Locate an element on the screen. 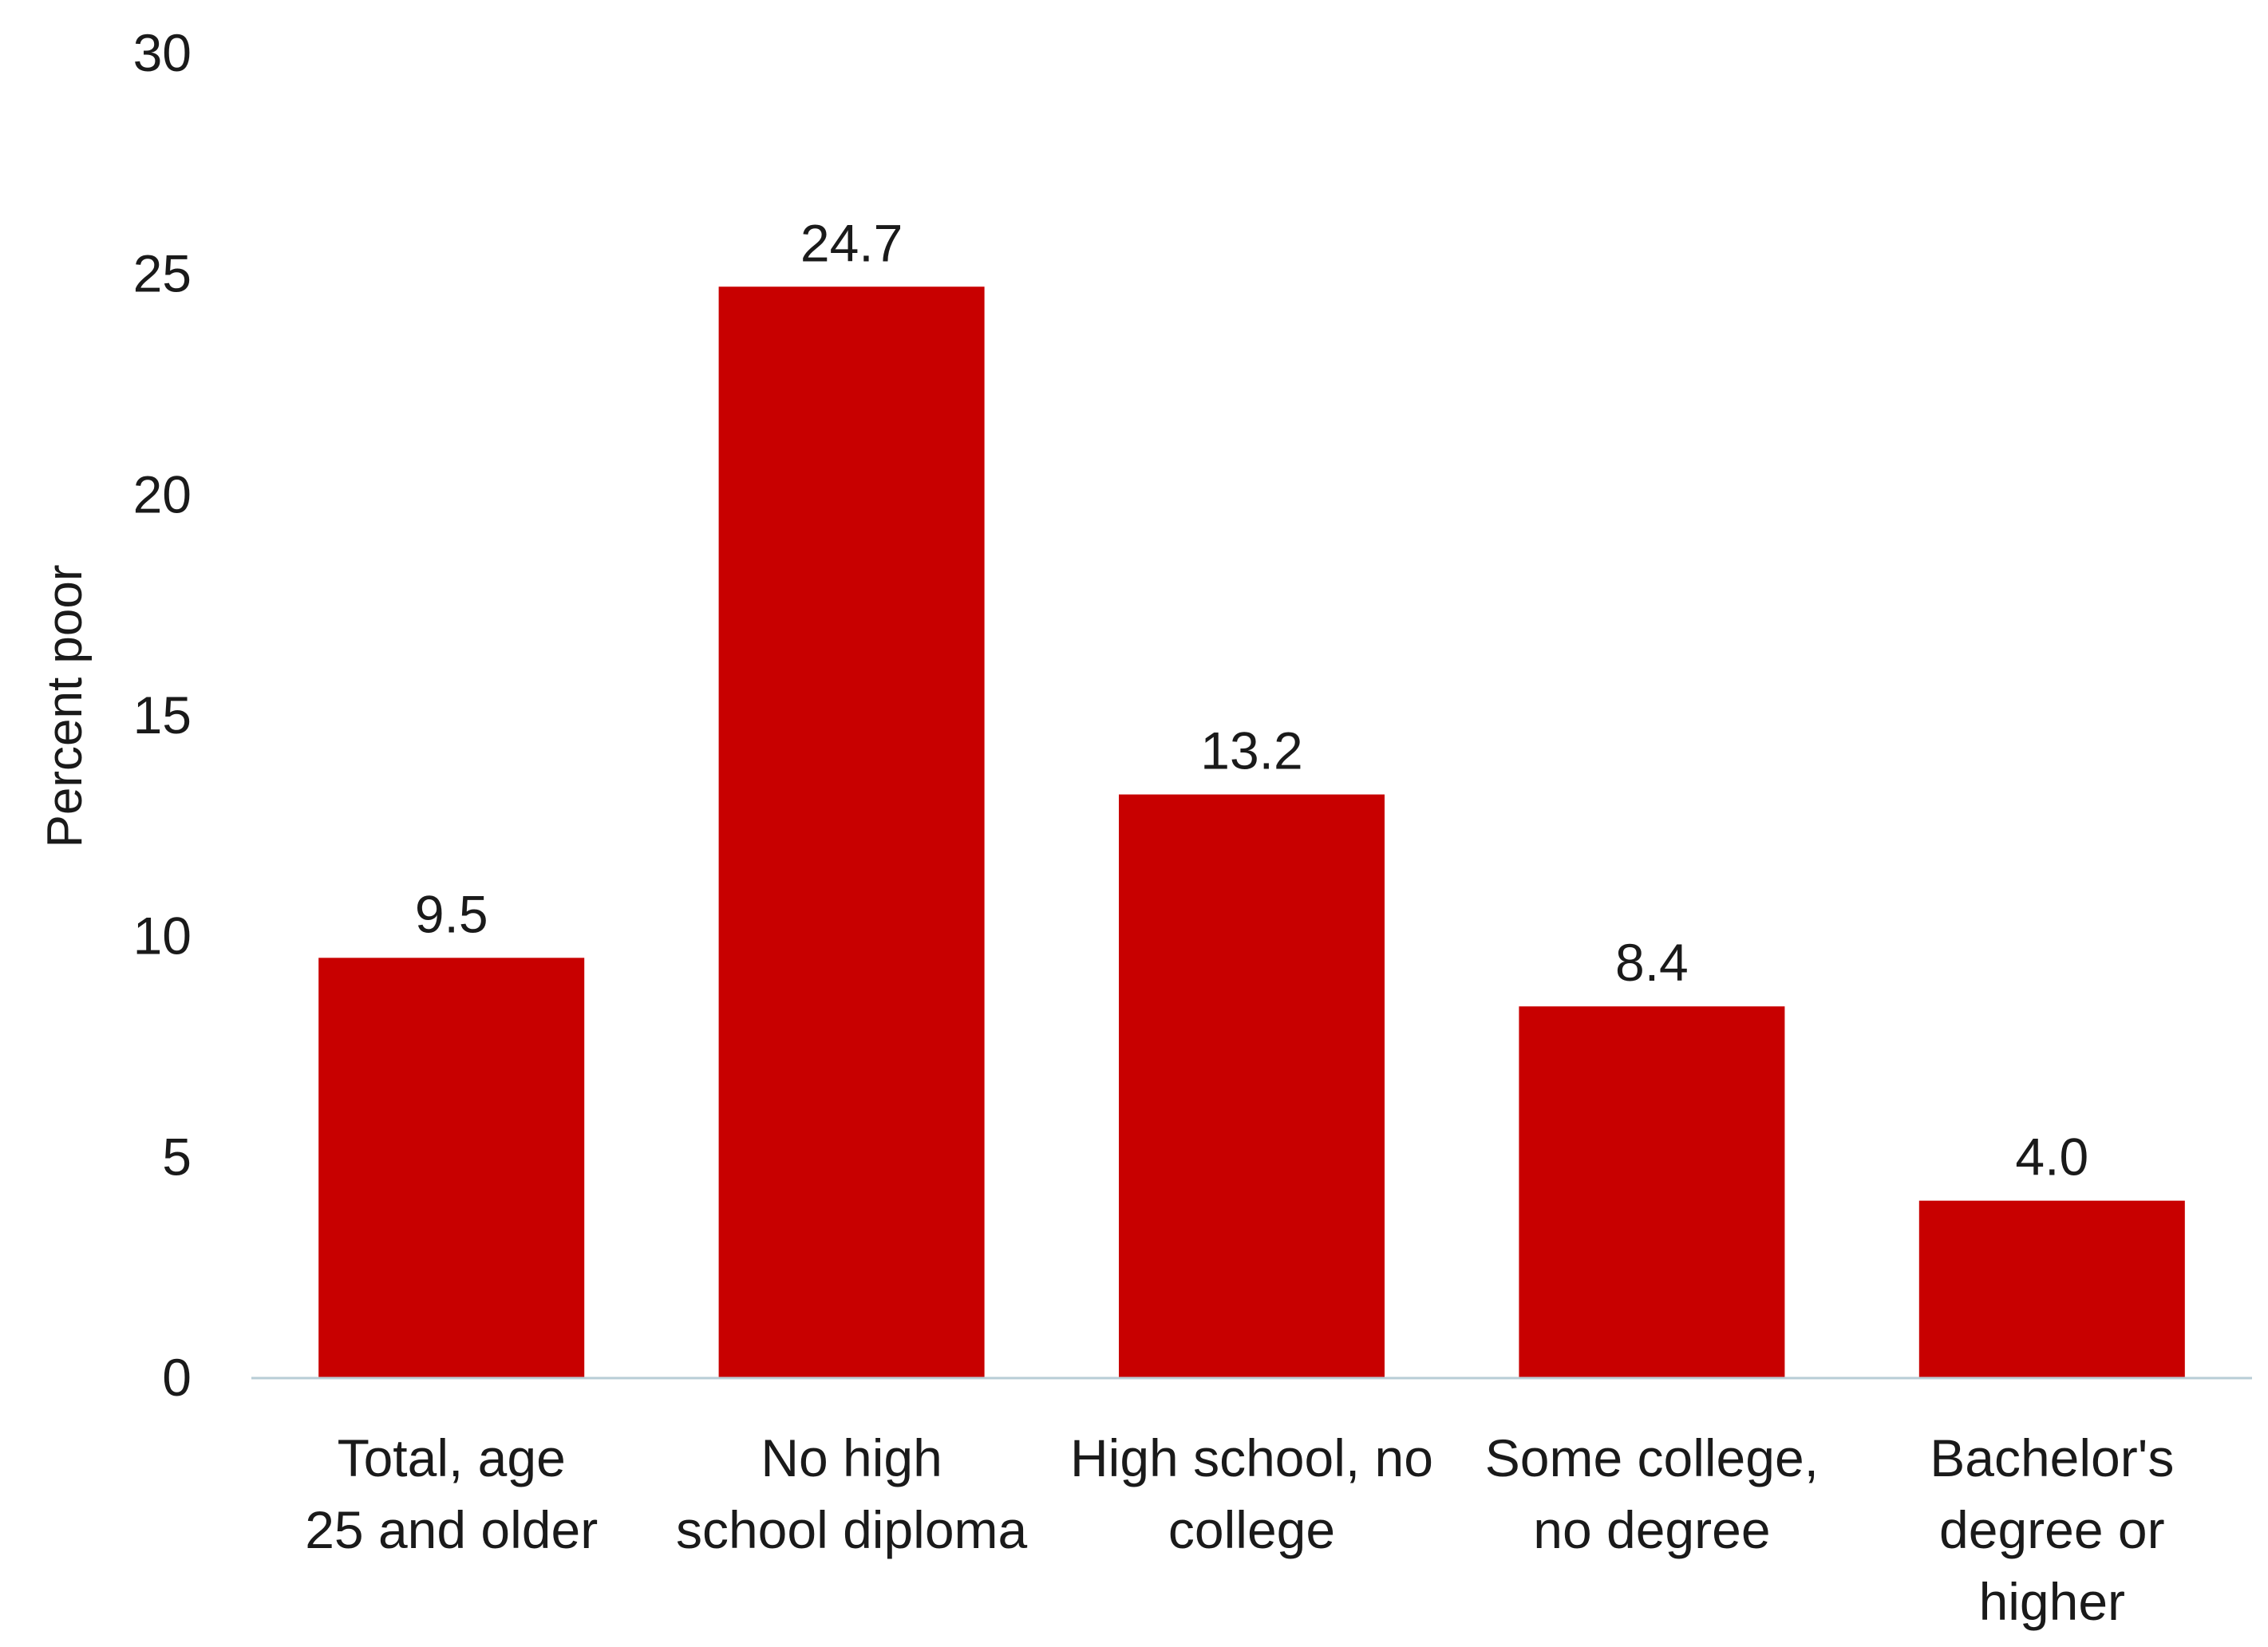 This screenshot has height=1647, width=2268. y-tick-label: 15 is located at coordinates (163, 715).